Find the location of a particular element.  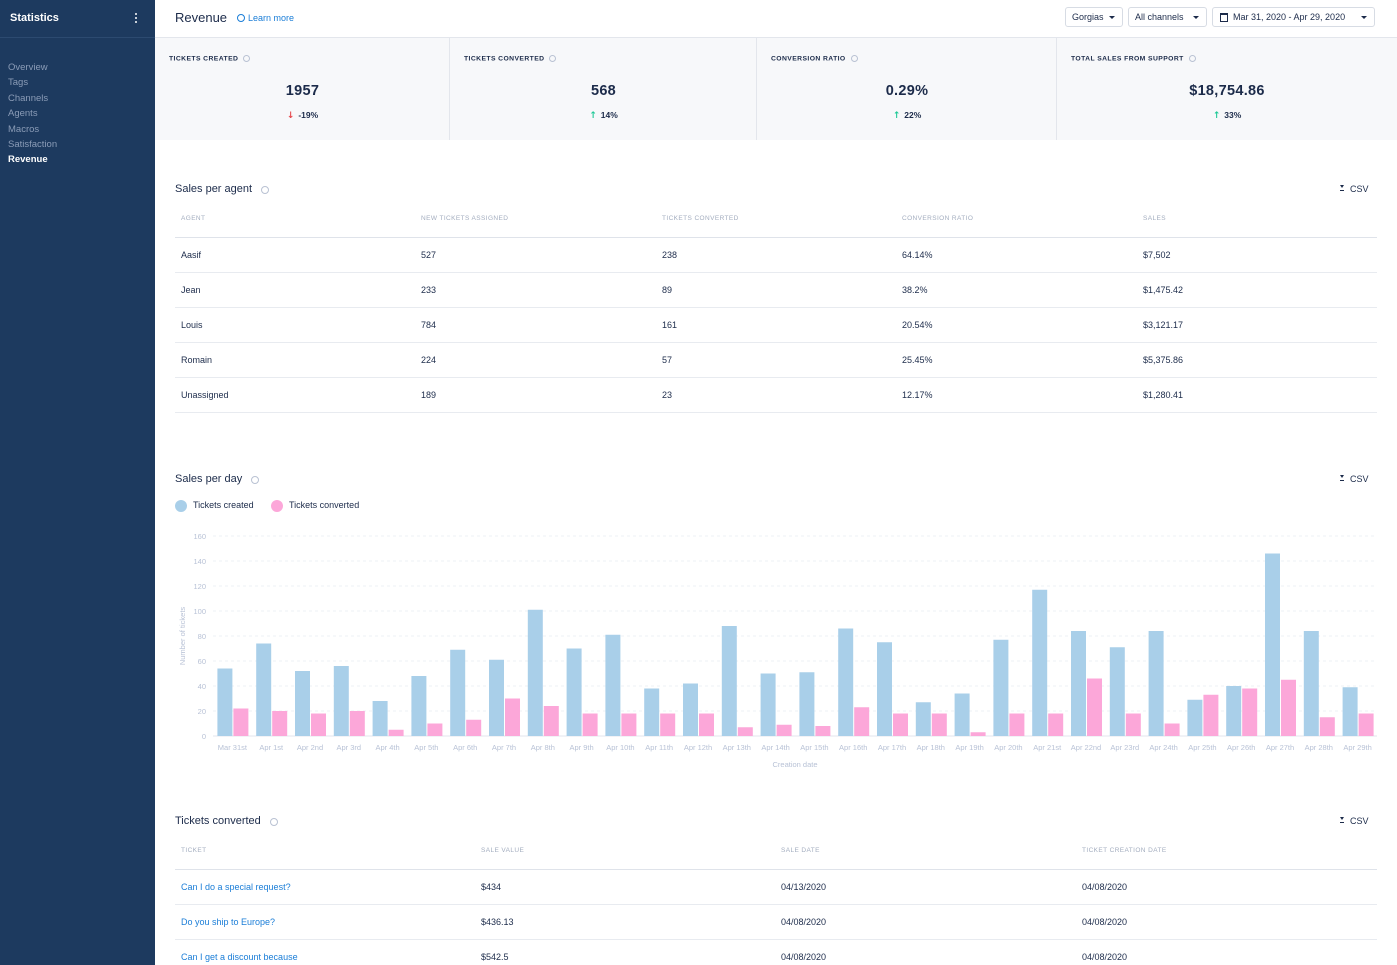

x-tick-label: Apr 27th is located at coordinates (1280, 747).